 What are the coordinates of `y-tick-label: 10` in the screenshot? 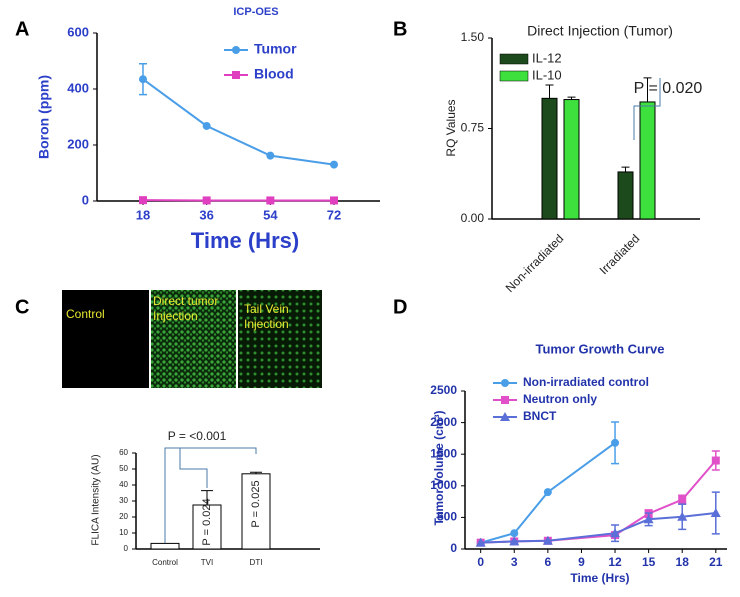 It's located at (123, 532).